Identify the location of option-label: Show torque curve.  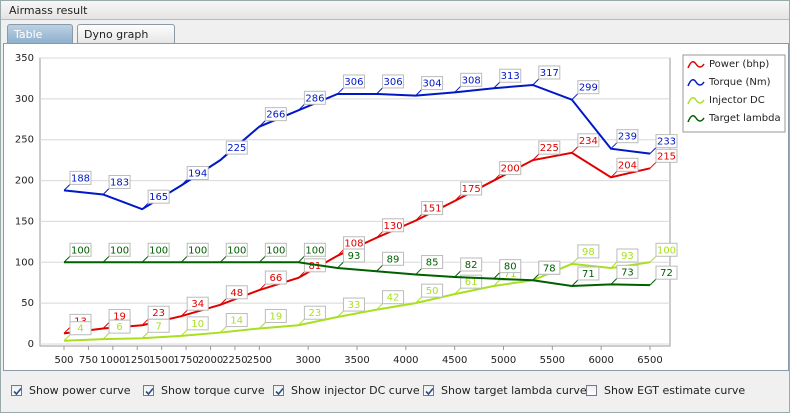
(213, 390).